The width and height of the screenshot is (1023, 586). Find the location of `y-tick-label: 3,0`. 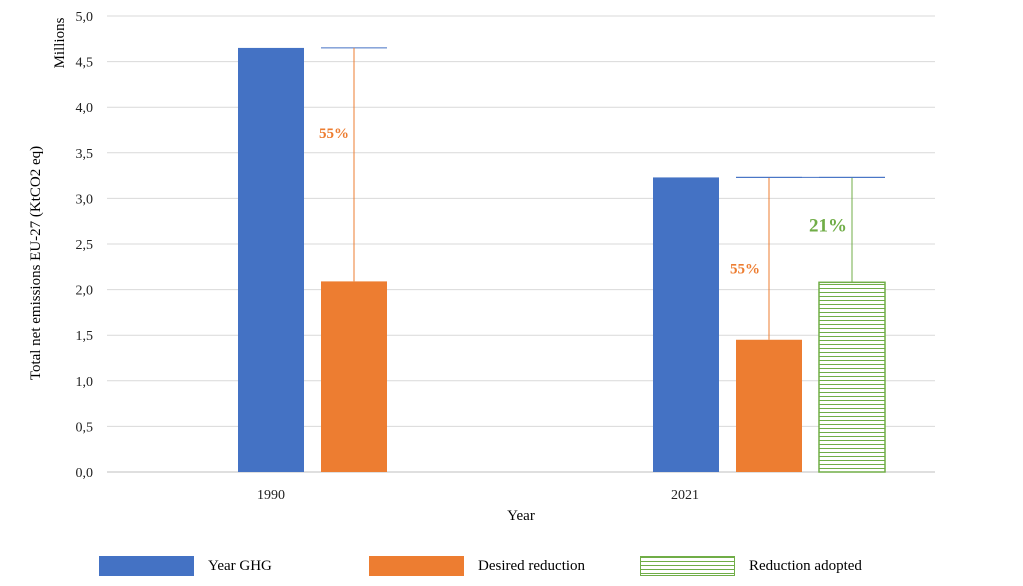

y-tick-label: 3,0 is located at coordinates (85, 199).